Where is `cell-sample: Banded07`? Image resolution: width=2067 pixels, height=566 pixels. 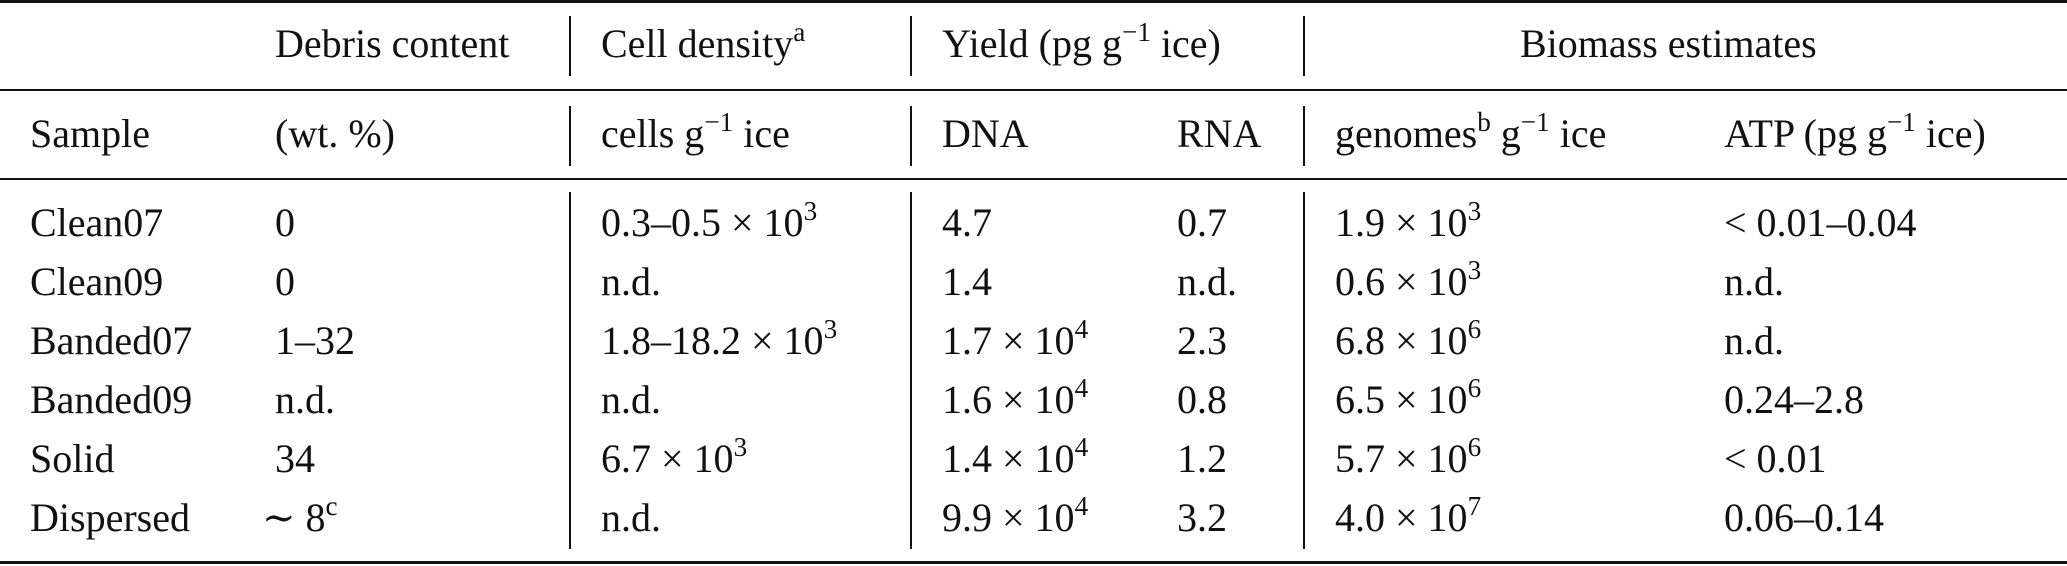
cell-sample: Banded07 is located at coordinates (111, 340).